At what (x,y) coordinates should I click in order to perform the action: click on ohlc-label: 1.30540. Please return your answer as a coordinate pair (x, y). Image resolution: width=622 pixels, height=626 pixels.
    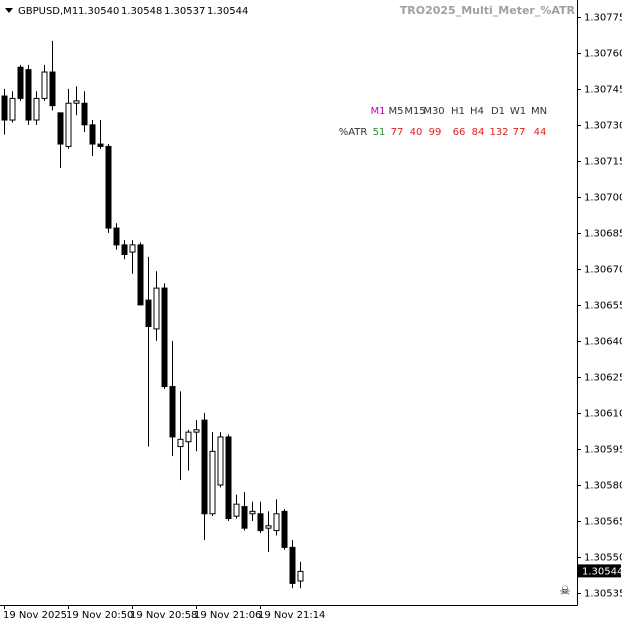
    Looking at the image, I should click on (98, 11).